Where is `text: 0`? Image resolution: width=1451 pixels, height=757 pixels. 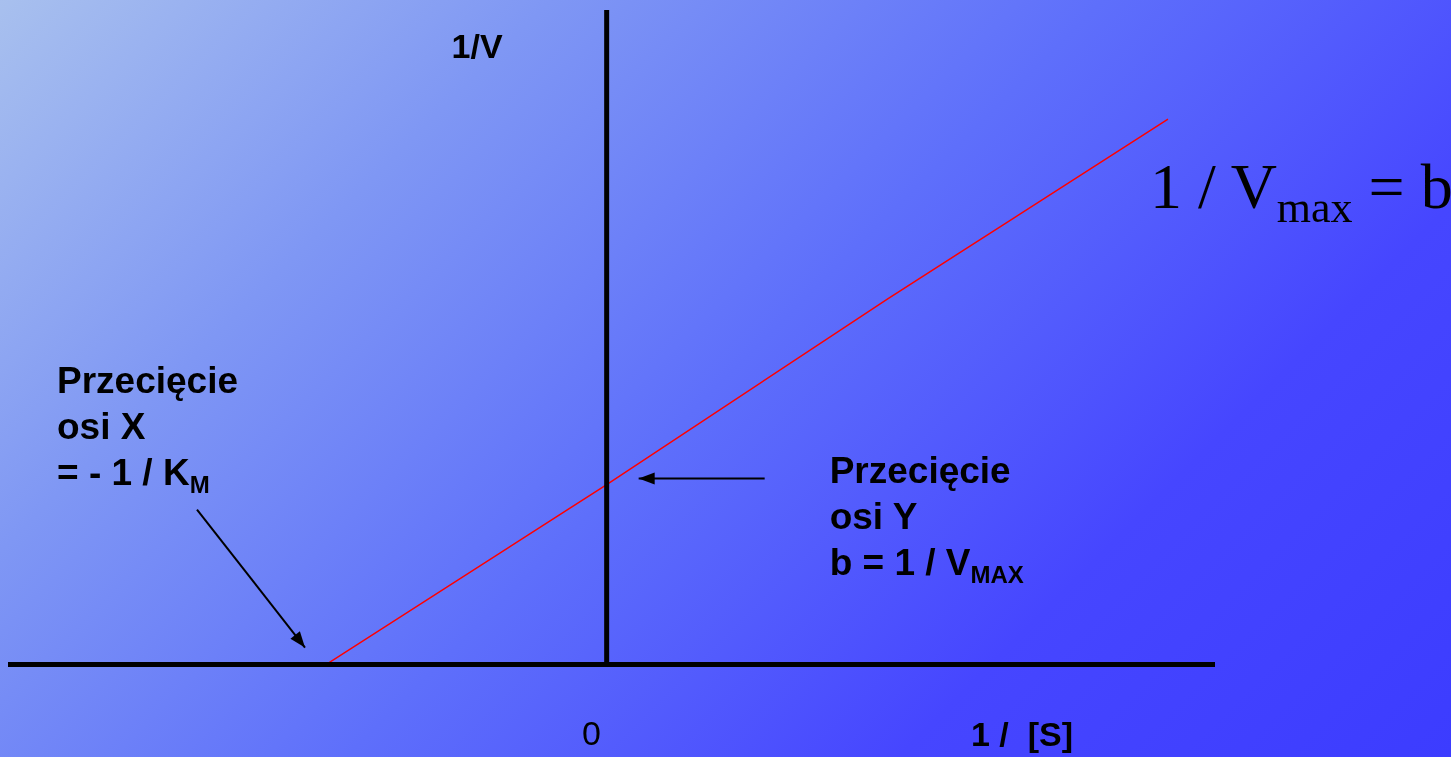
text: 0 is located at coordinates (591, 733).